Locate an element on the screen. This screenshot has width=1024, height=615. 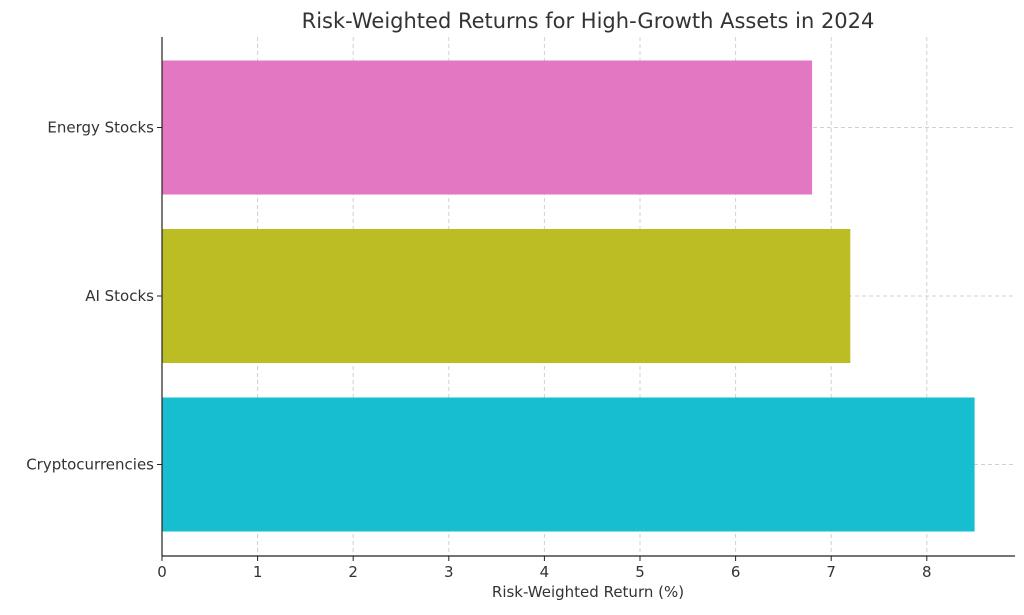
x-axis-label: Risk-Weighted Return (%) is located at coordinates (588, 592).